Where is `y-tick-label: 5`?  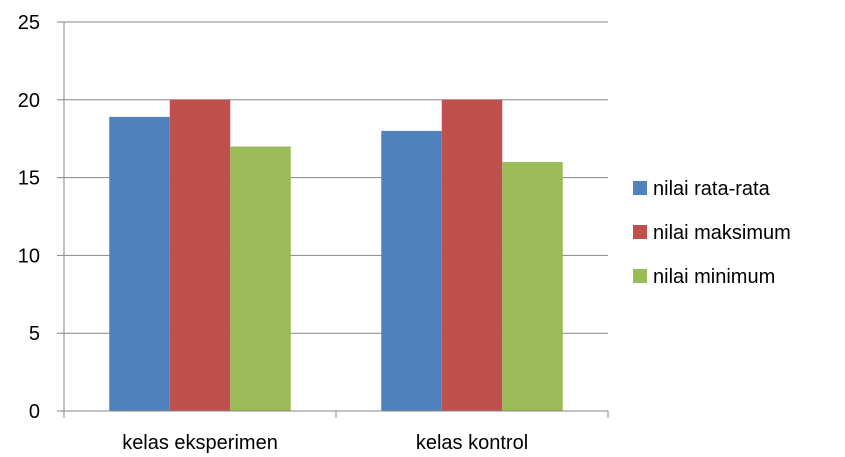
y-tick-label: 5 is located at coordinates (34, 334).